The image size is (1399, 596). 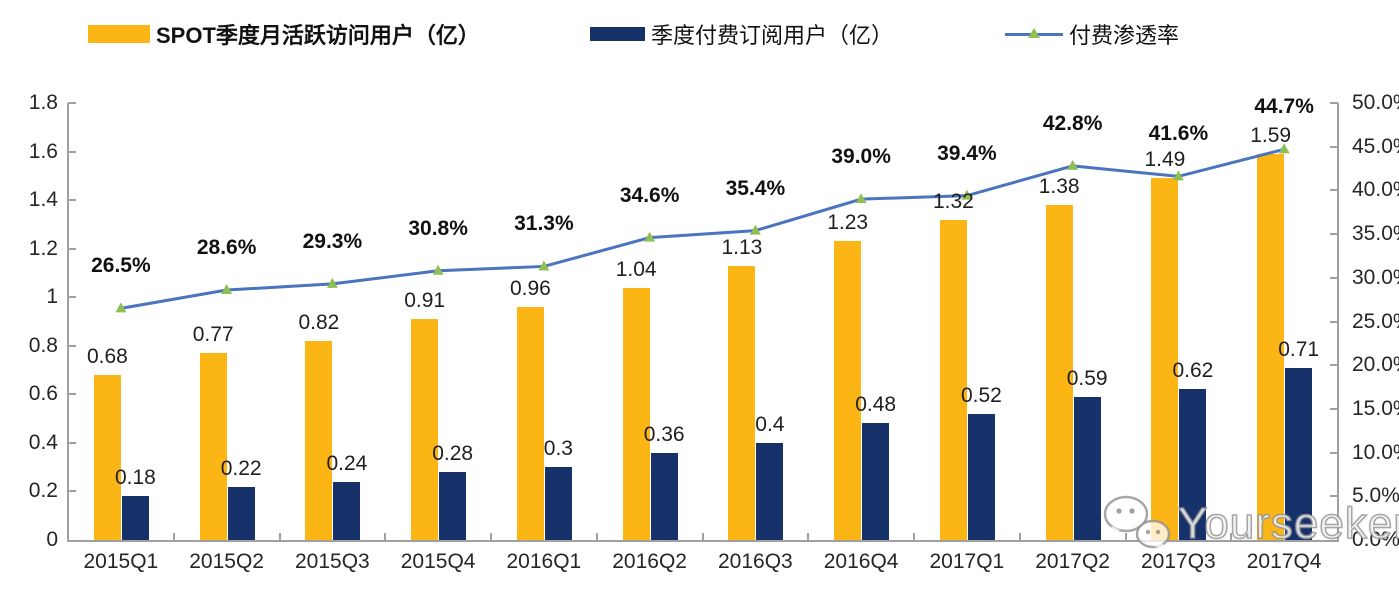 I want to click on penetration-label: 44.7%, so click(x=1284, y=107).